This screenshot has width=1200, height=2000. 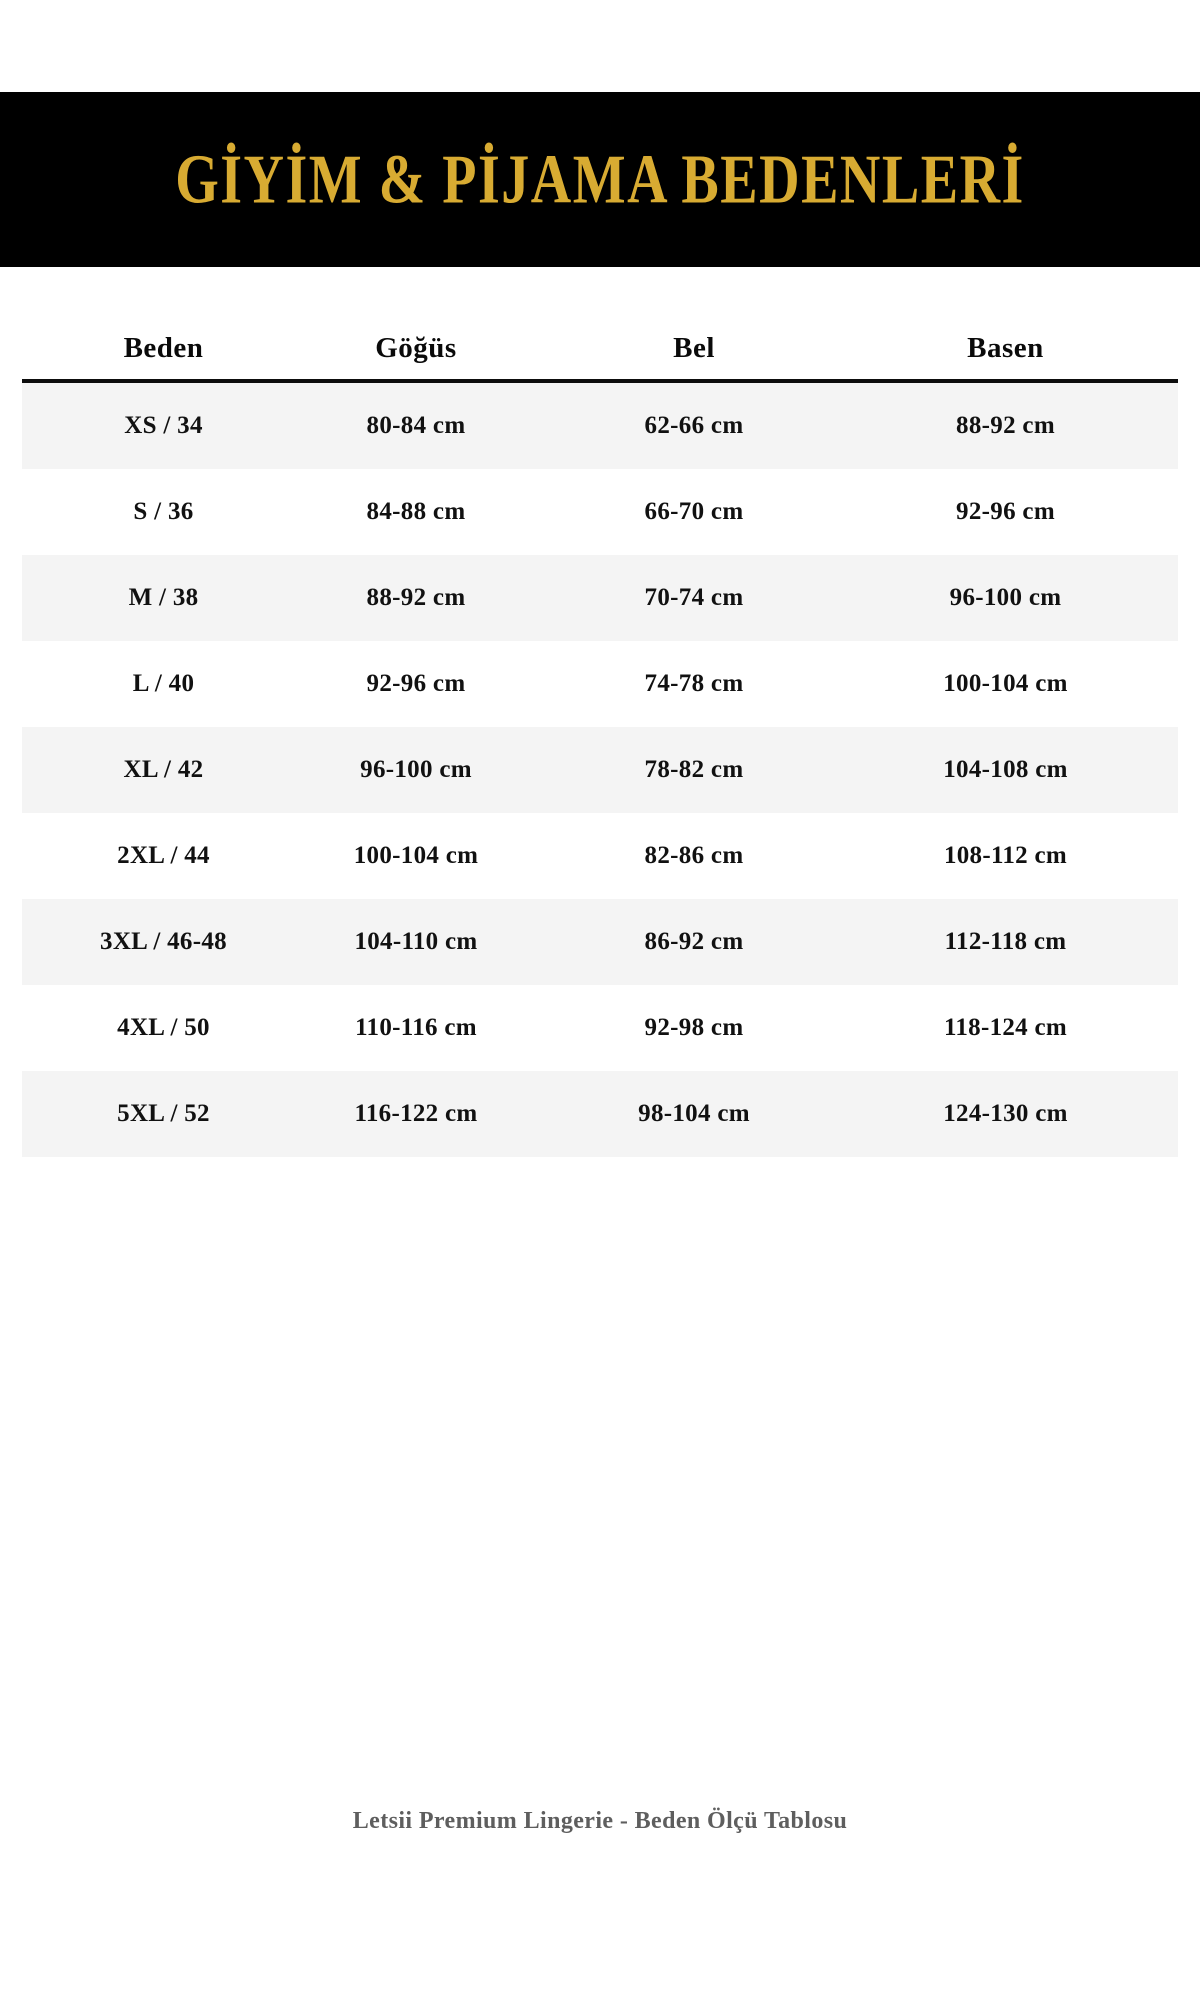 I want to click on cell-gogus: 84-88 cm, so click(x=416, y=512).